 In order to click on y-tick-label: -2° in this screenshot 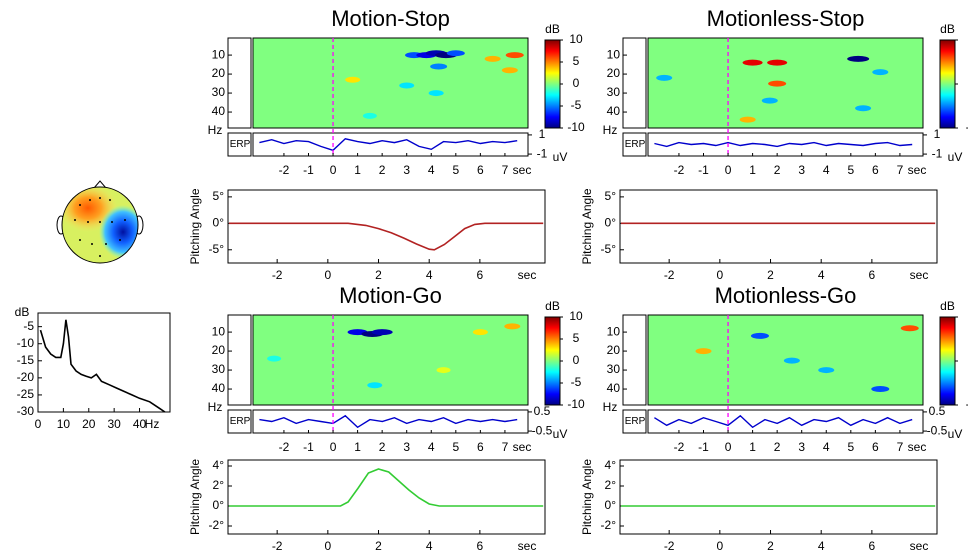, I will do `click(609, 525)`.